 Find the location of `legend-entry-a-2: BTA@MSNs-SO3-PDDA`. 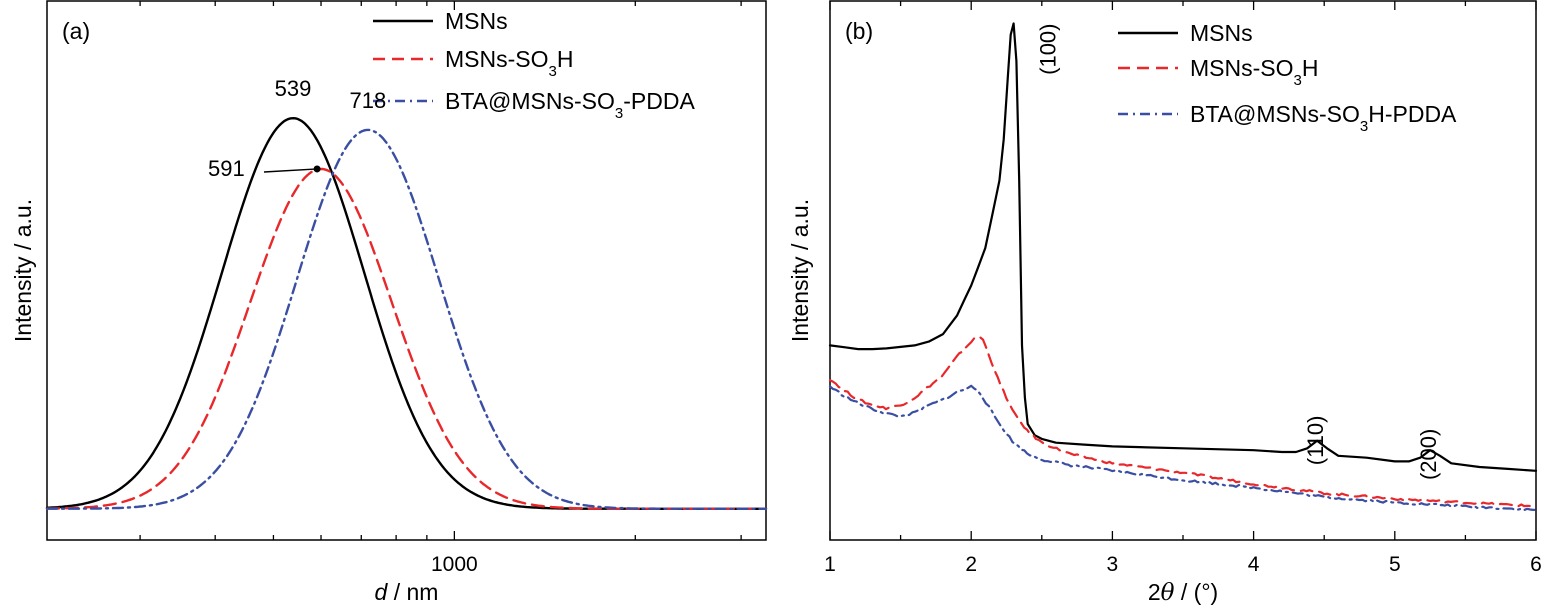

legend-entry-a-2: BTA@MSNs-SO3-PDDA is located at coordinates (570, 105).